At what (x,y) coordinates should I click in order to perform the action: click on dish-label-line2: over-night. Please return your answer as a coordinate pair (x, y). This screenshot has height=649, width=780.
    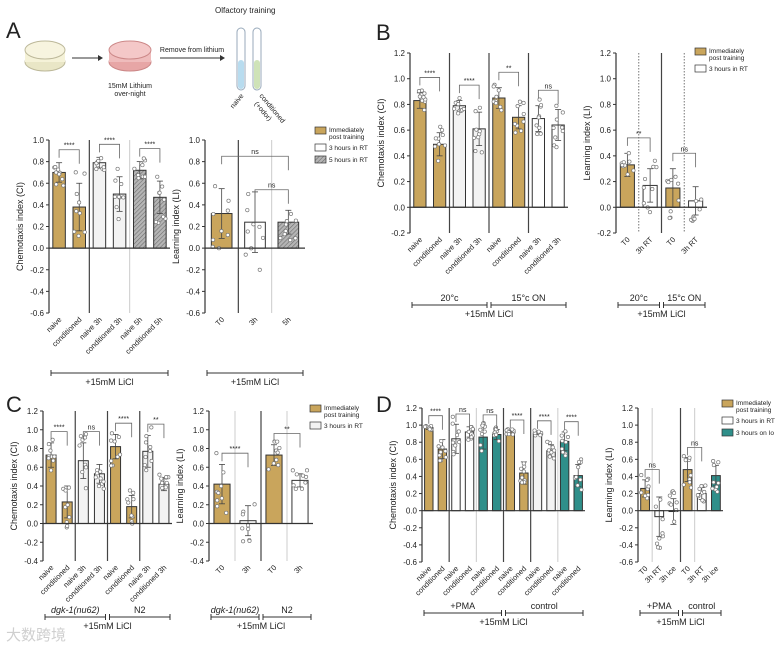
    Looking at the image, I should click on (129, 94).